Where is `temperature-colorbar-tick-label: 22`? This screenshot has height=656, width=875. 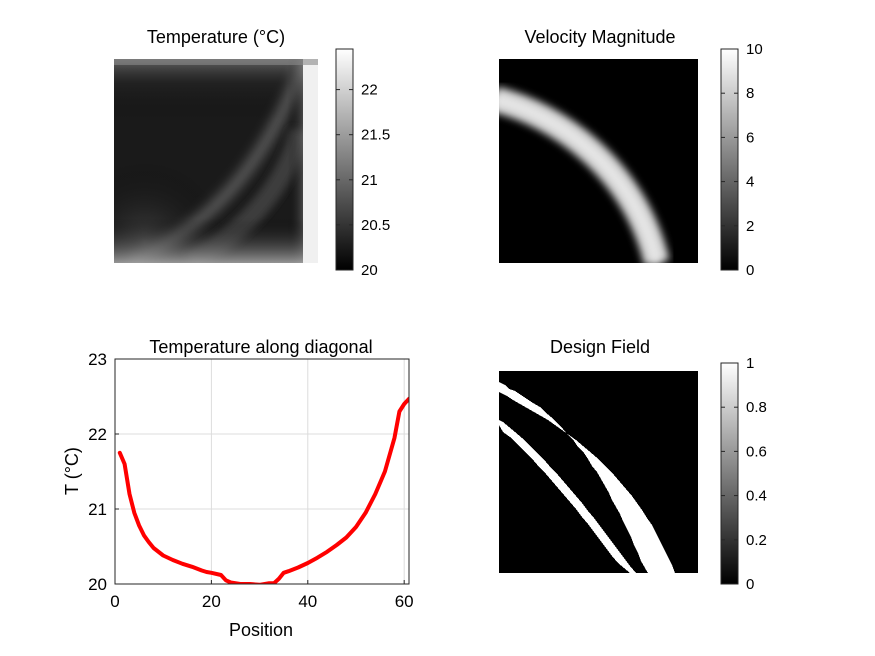 temperature-colorbar-tick-label: 22 is located at coordinates (369, 90).